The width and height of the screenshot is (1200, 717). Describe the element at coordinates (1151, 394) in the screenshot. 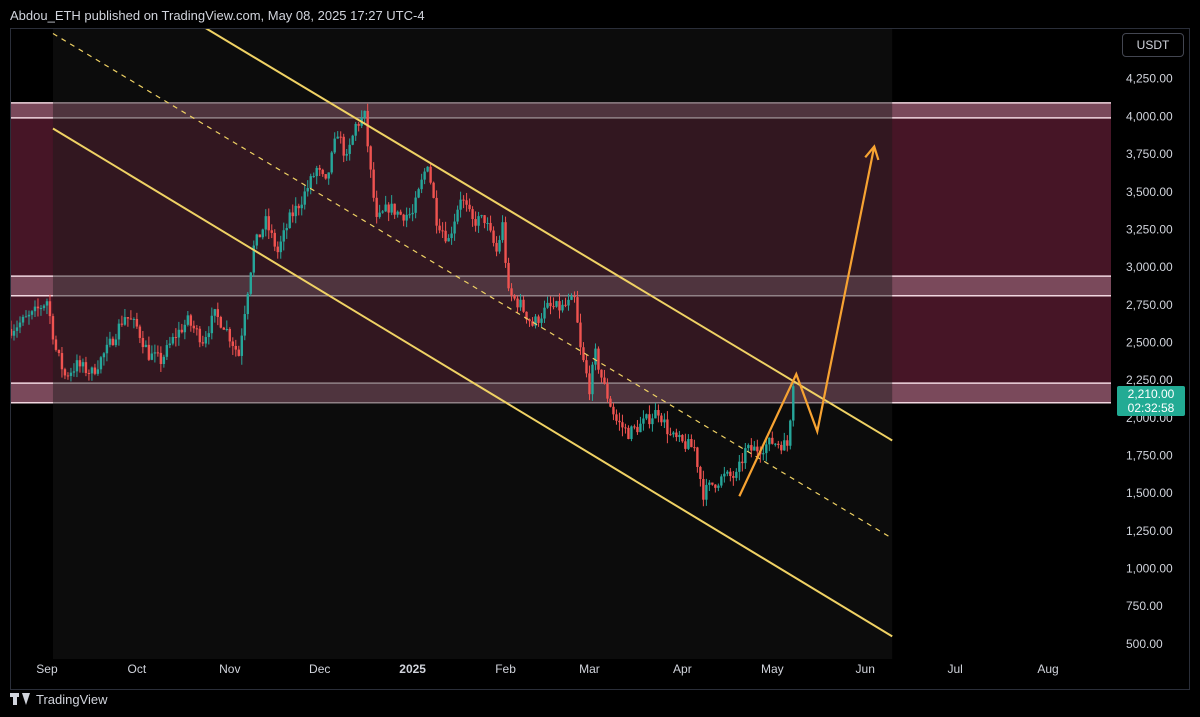

I see `last-price-value: 2,210.00` at that location.